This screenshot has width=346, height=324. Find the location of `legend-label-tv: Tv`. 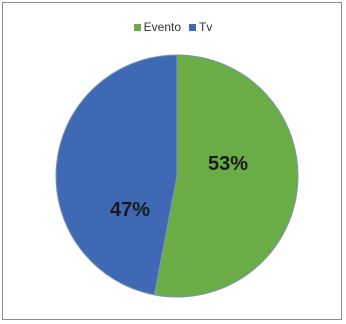

legend-label-tv: Tv is located at coordinates (206, 27).